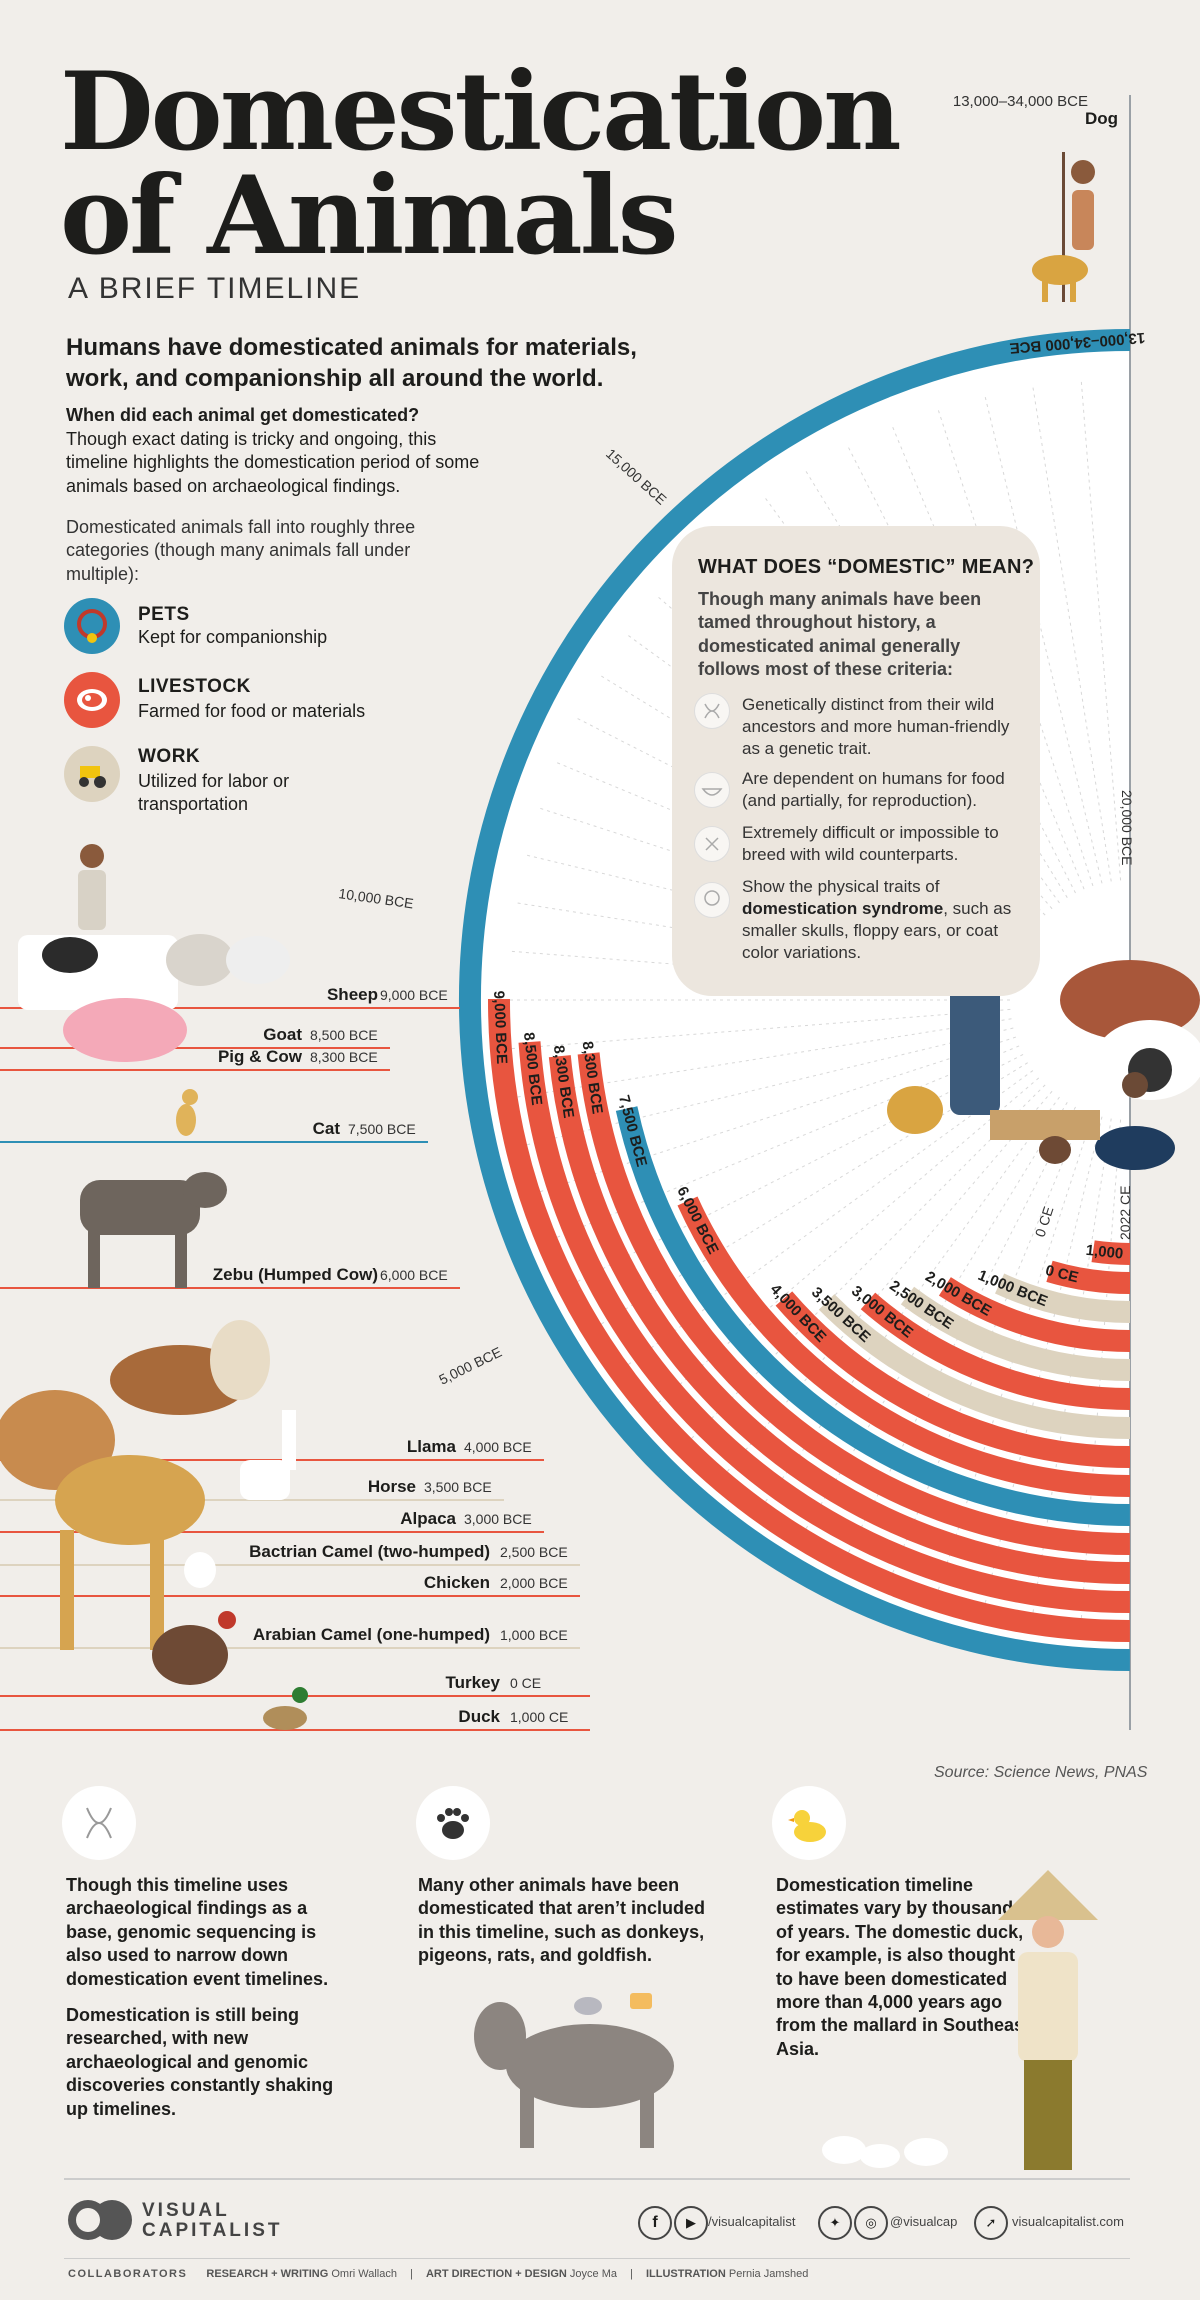  Describe the element at coordinates (453, 1823) in the screenshot. I see `paw-icon` at that location.